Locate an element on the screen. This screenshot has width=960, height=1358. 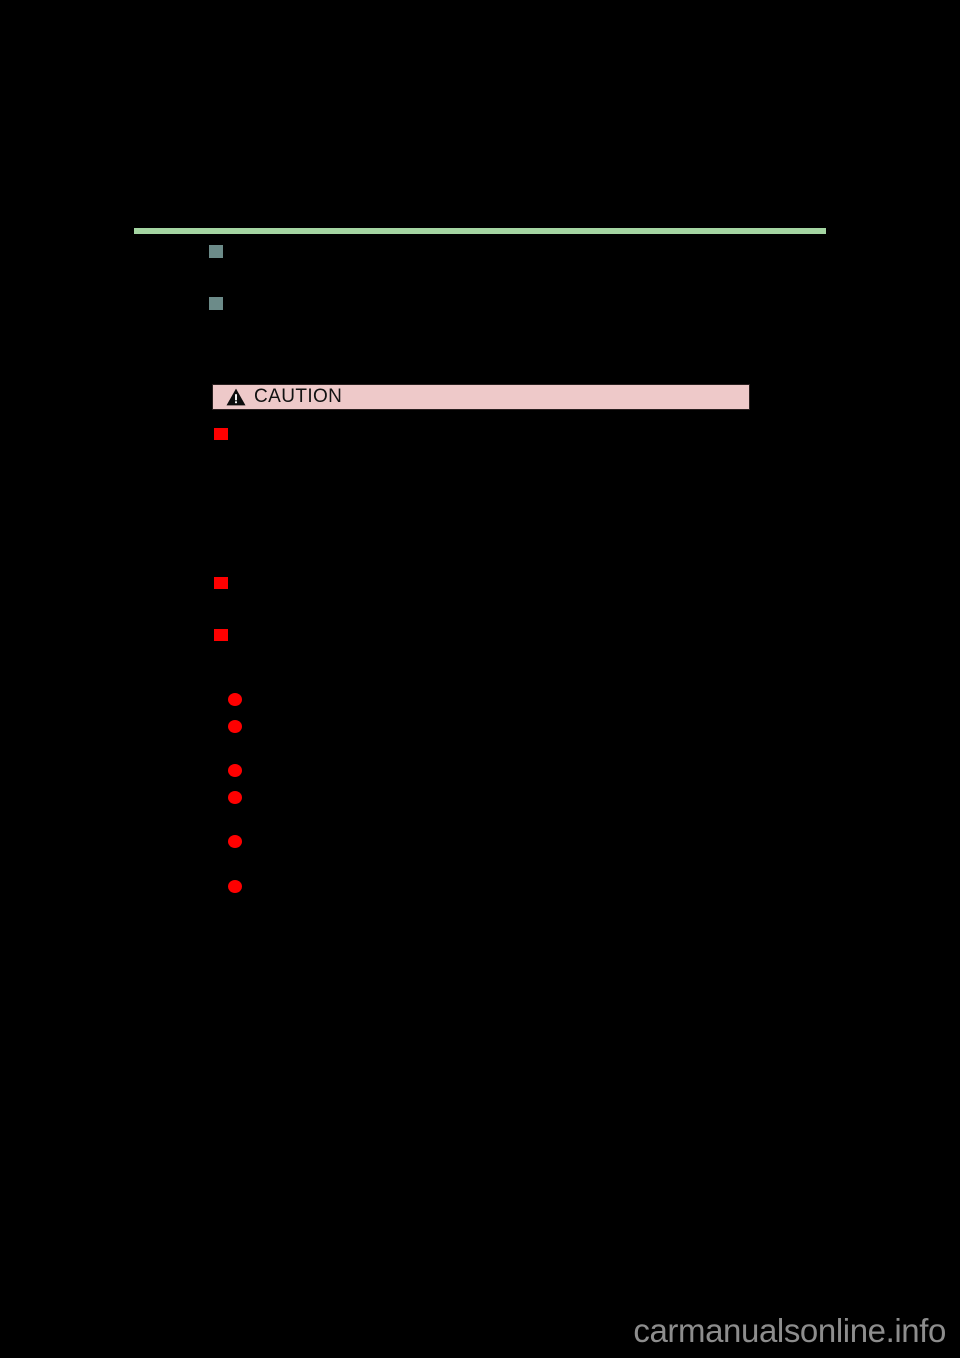
warning-triangle-icon is located at coordinates (236, 397).